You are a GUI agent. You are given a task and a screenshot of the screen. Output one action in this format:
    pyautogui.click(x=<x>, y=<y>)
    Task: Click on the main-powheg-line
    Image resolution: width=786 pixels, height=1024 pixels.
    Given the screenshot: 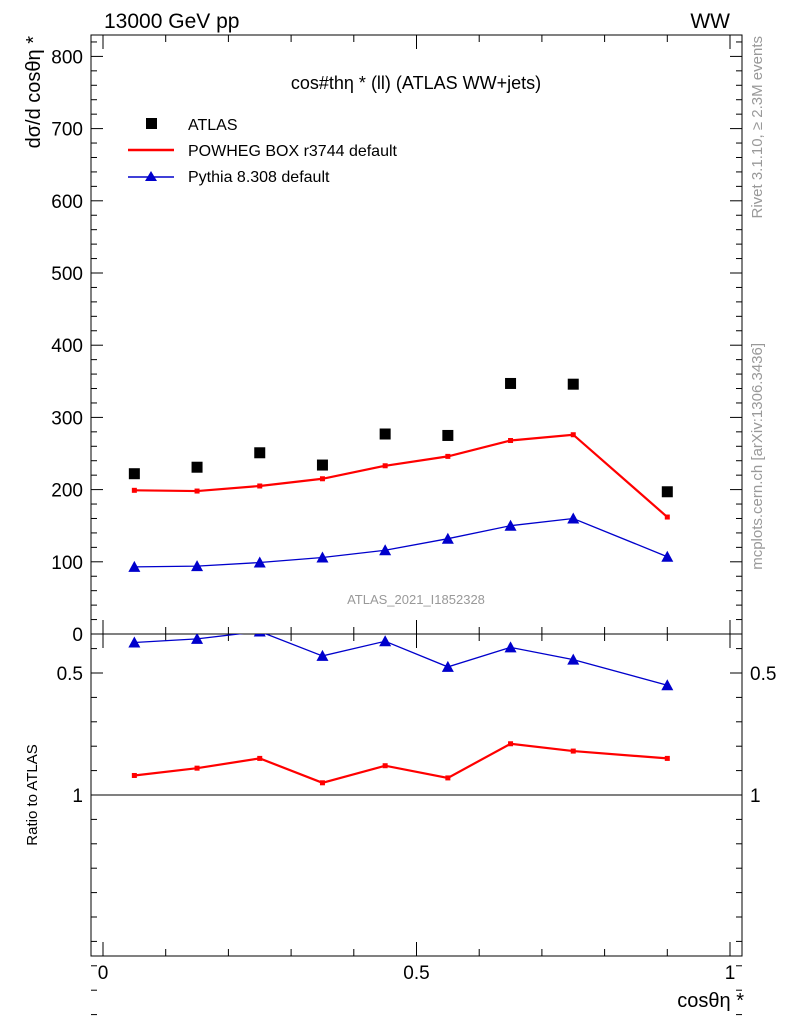 What is the action you would take?
    pyautogui.click(x=401, y=475)
    